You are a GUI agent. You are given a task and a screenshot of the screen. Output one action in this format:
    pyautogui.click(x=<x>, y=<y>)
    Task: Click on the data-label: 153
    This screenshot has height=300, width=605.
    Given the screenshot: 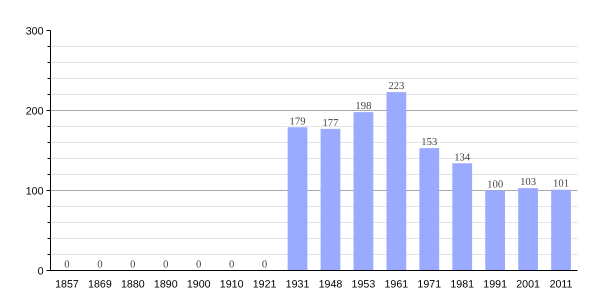 What is the action you would take?
    pyautogui.click(x=429, y=142)
    